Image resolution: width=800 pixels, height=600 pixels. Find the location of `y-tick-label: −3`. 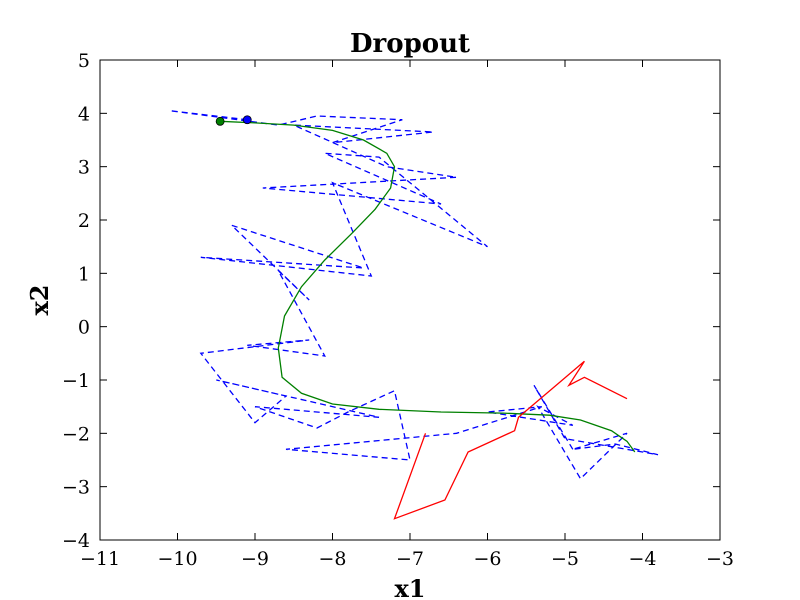

y-tick-label: −3 is located at coordinates (76, 488).